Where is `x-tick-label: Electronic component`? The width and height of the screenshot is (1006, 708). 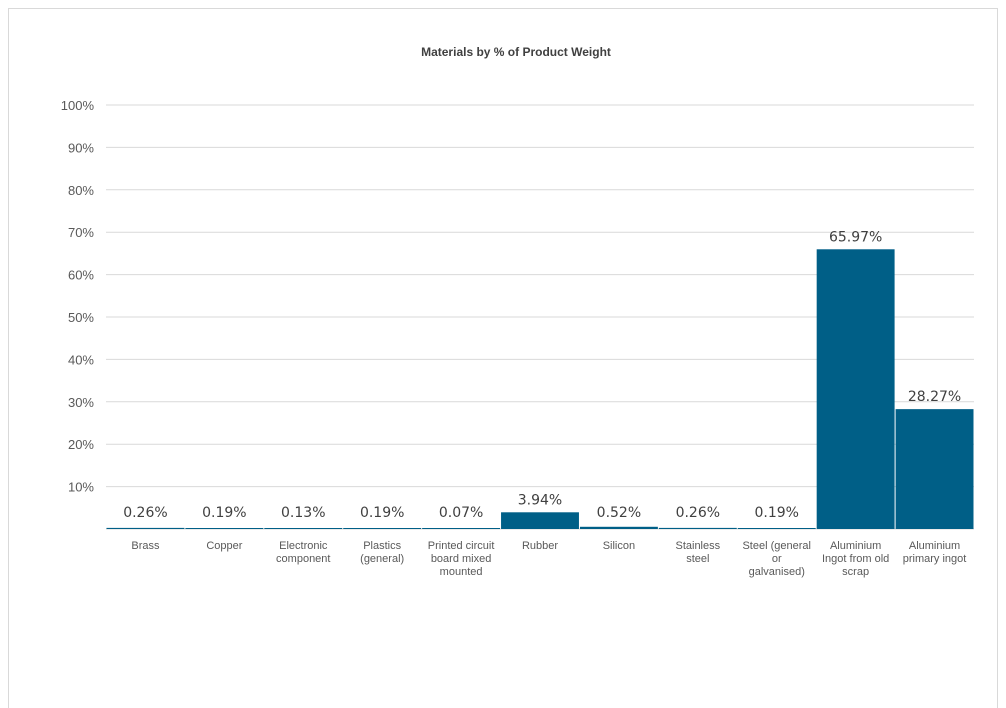
x-tick-label: Electronic component is located at coordinates (303, 552).